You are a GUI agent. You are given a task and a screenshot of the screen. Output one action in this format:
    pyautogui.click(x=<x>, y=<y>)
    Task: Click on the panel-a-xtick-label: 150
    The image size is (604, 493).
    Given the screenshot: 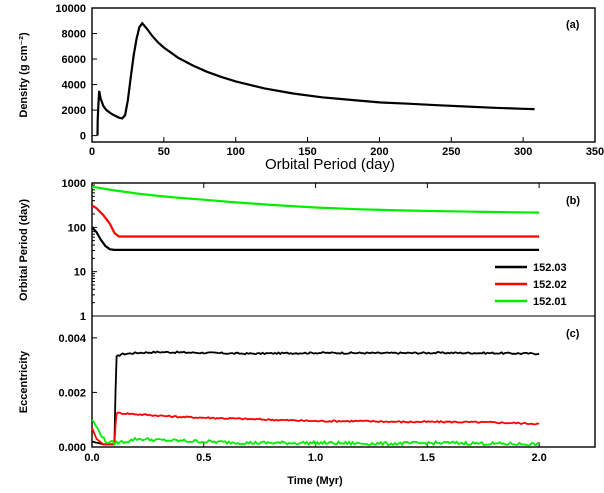 What is the action you would take?
    pyautogui.click(x=307, y=152)
    